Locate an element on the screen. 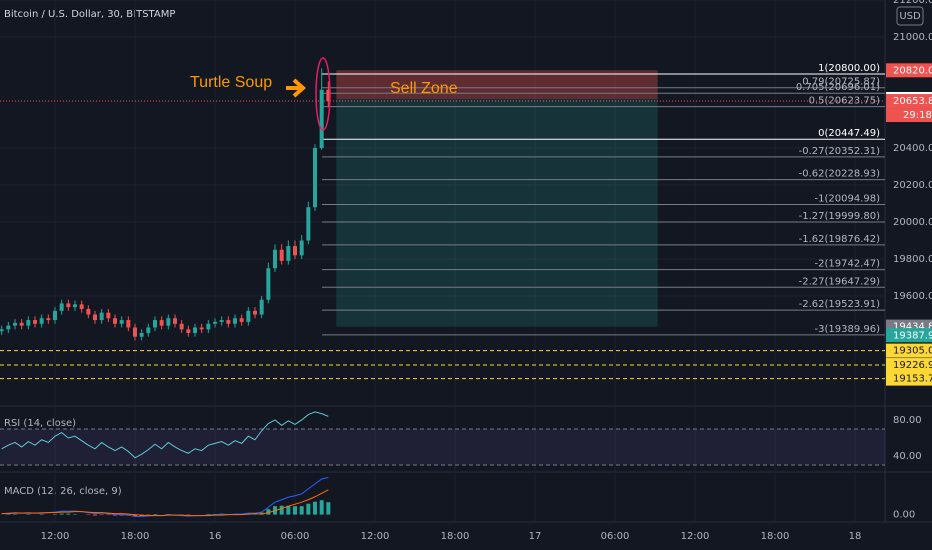 The height and width of the screenshot is (550, 932). macd-title: MACD (12, 26, close, 9) is located at coordinates (63, 491).